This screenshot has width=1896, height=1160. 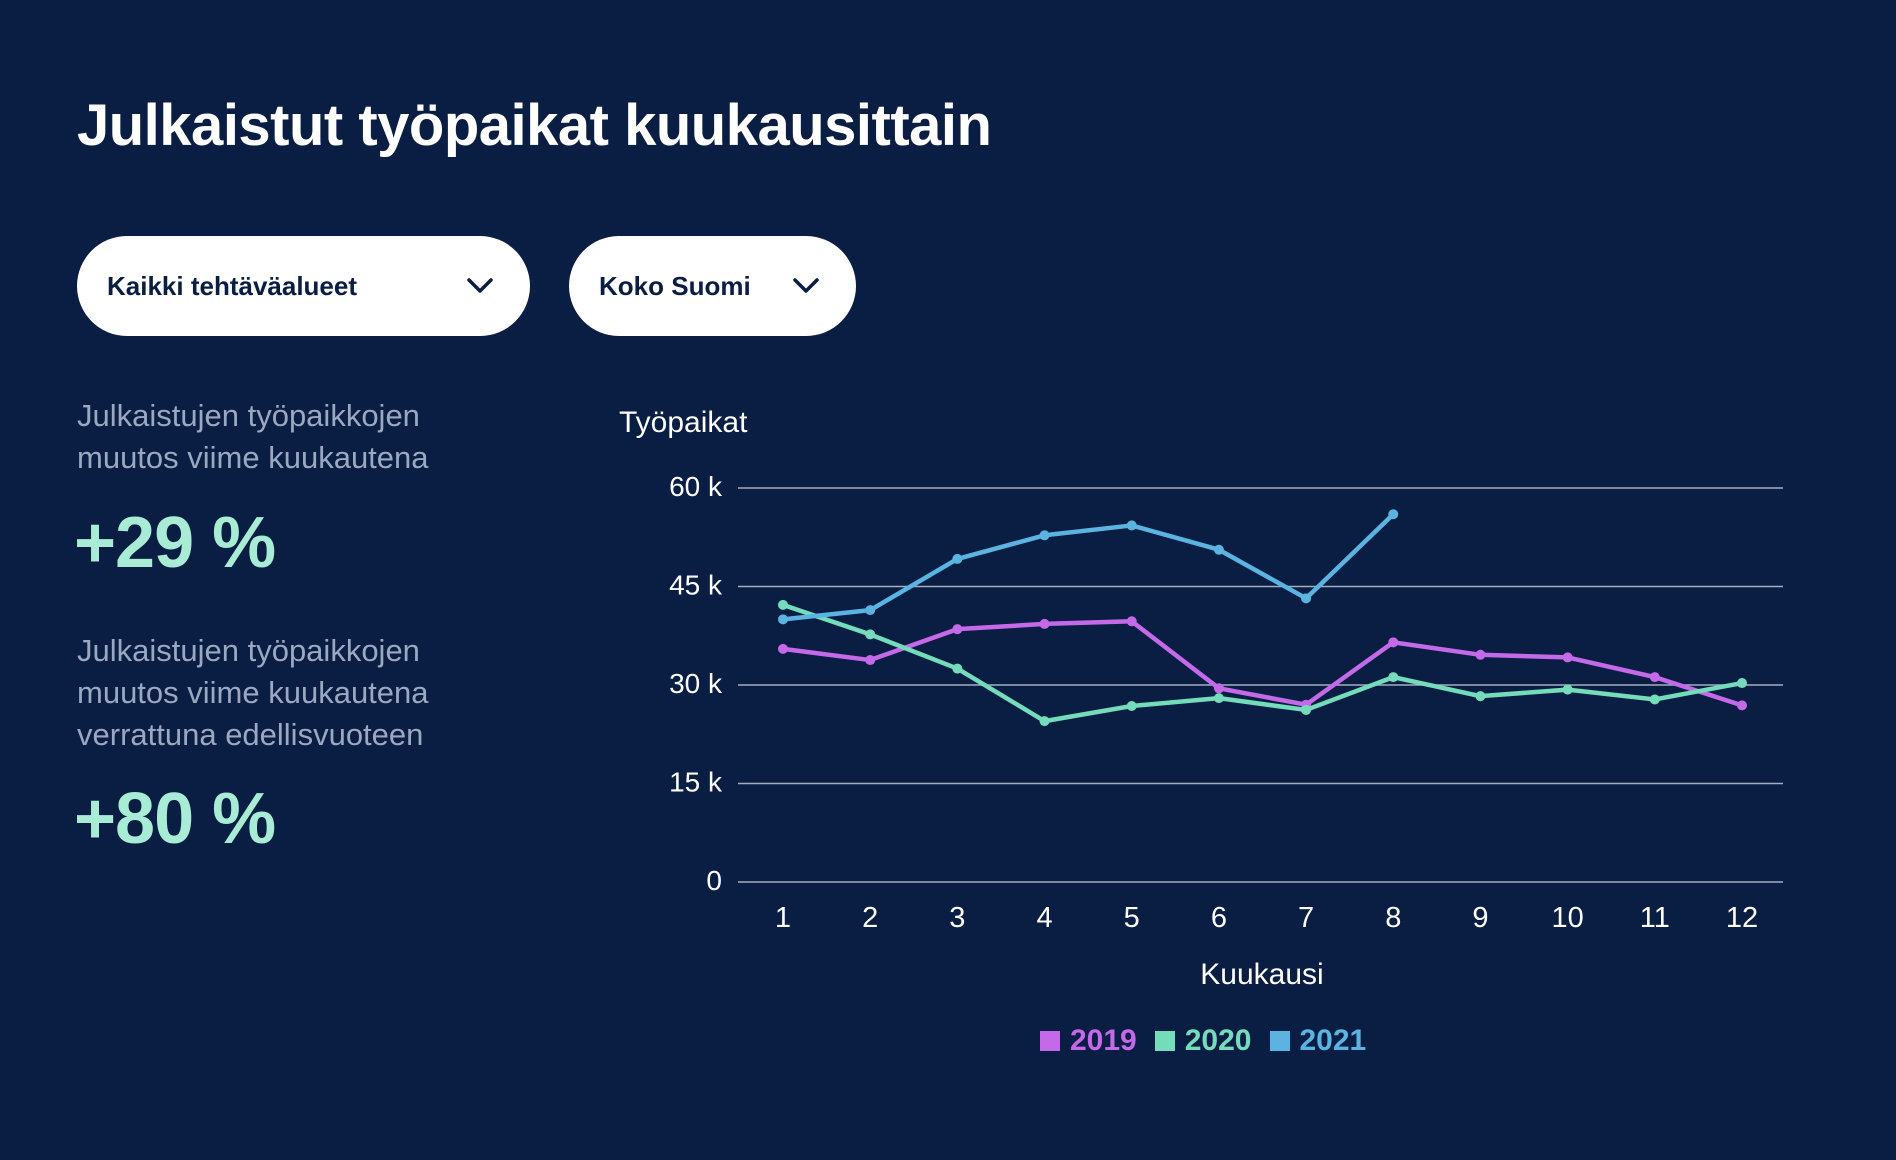 I want to click on x-tick-label: 9, so click(x=1480, y=918).